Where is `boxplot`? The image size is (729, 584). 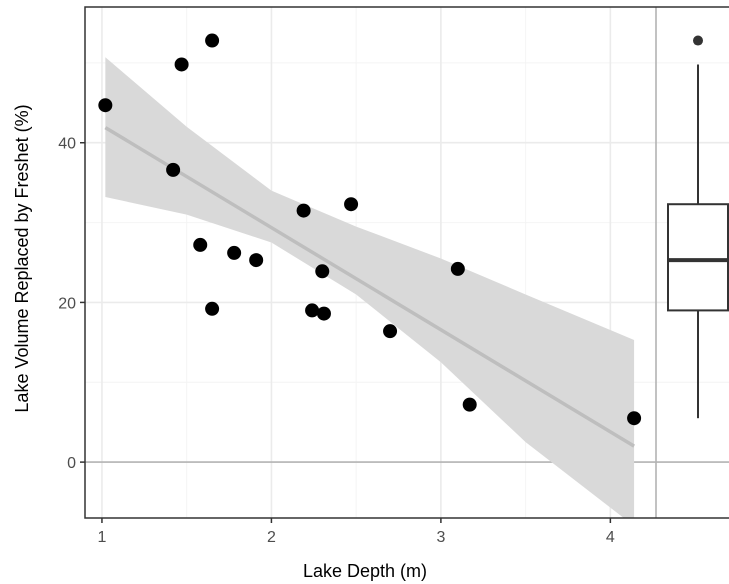
boxplot is located at coordinates (698, 227).